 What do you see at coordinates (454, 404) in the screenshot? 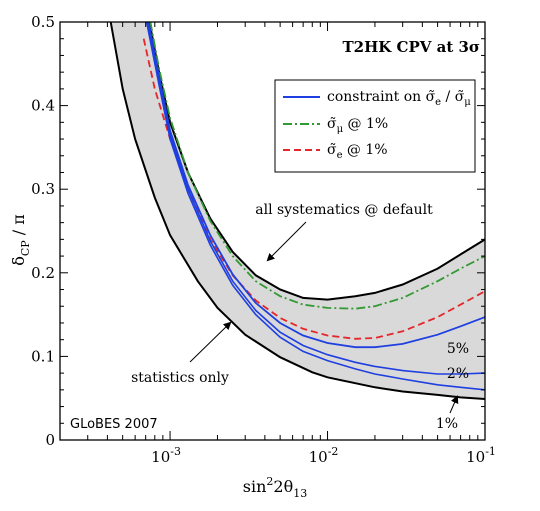
I see `one-percent-arrow` at bounding box center [454, 404].